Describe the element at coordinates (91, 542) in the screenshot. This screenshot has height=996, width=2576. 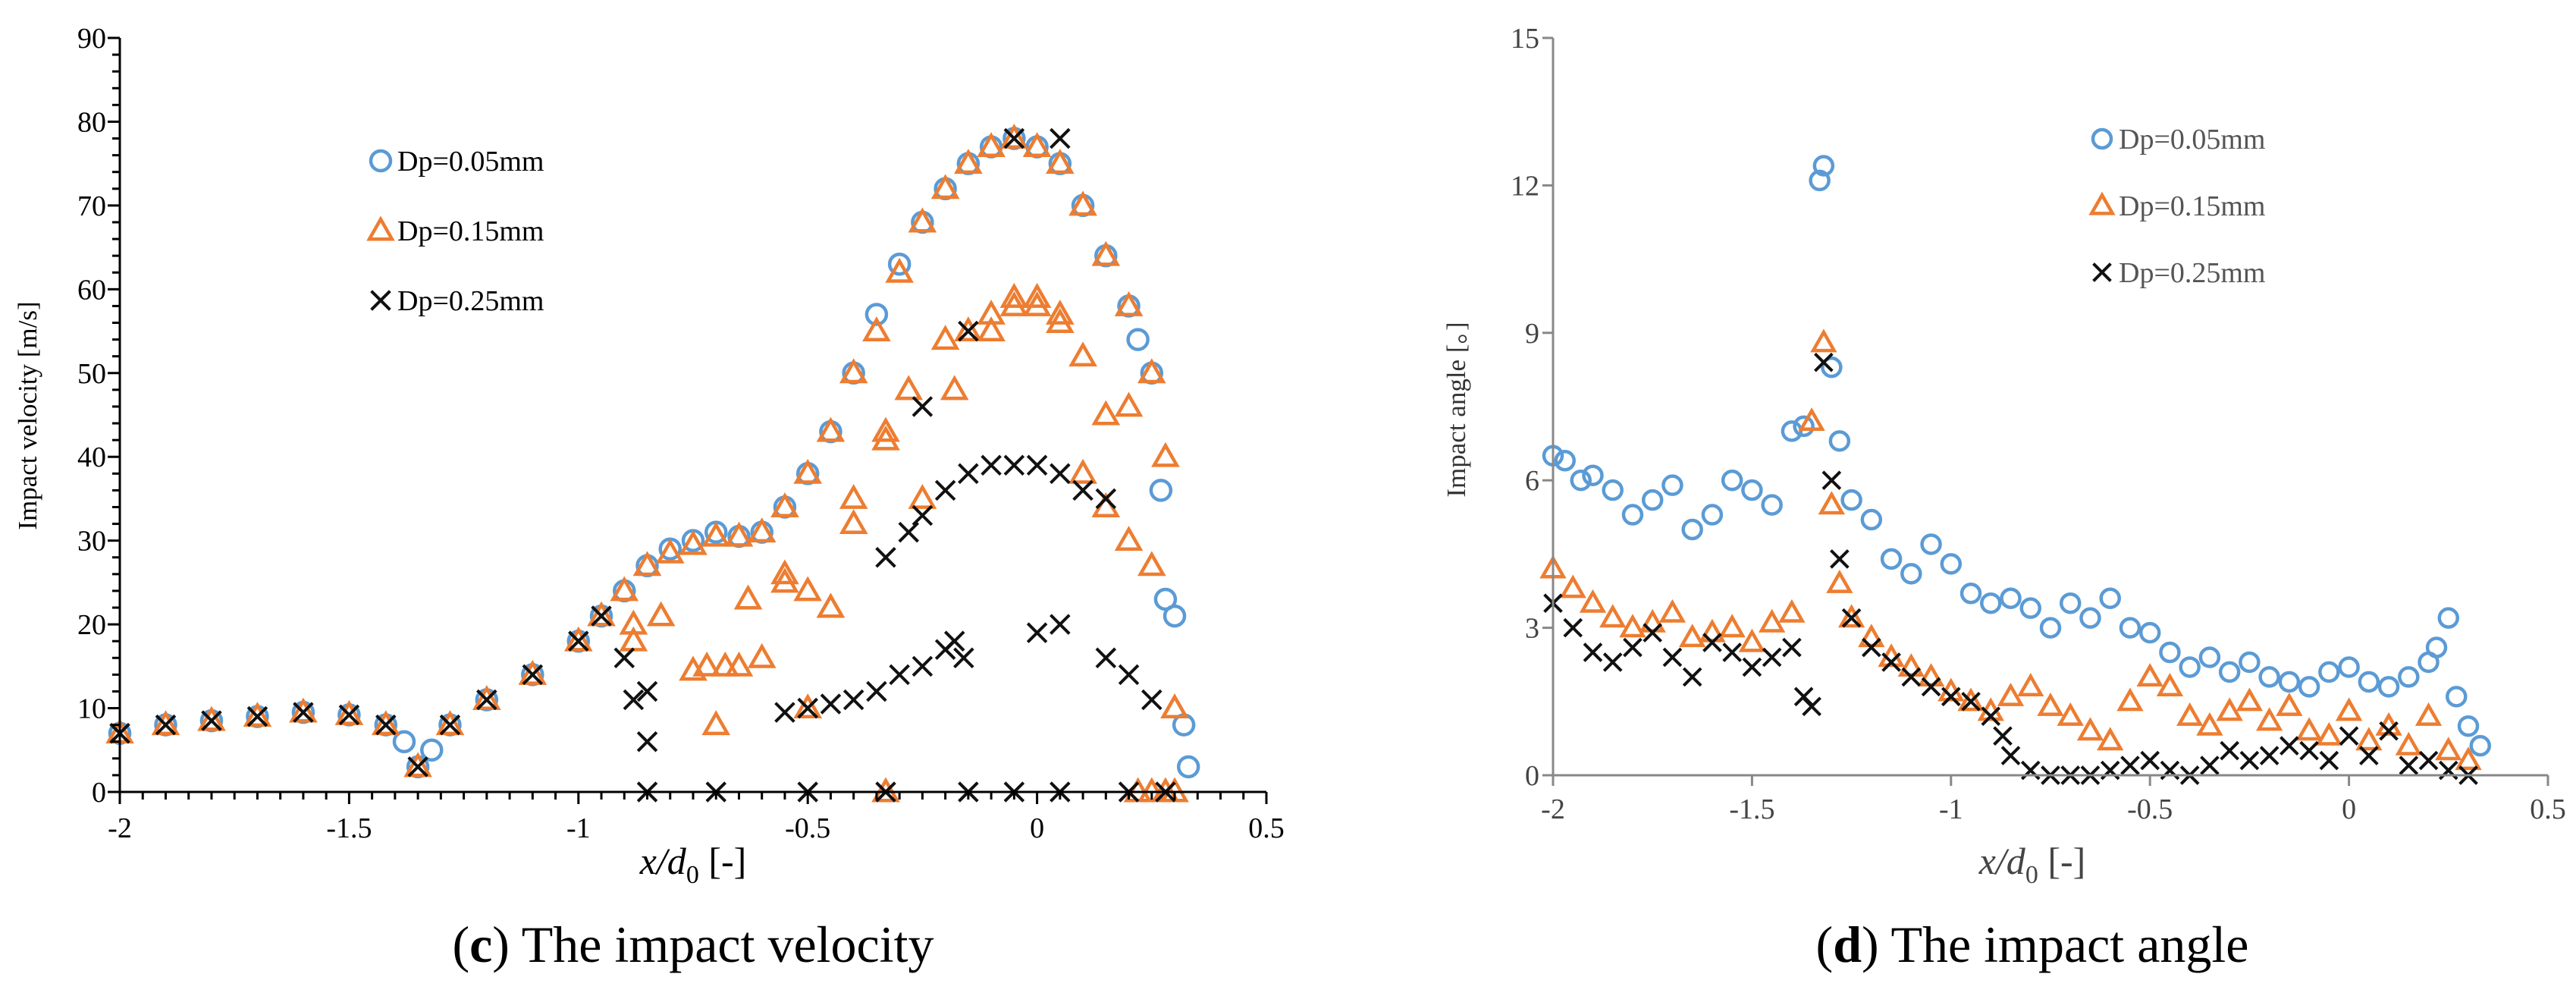
I see `y-tick-label: 30` at that location.